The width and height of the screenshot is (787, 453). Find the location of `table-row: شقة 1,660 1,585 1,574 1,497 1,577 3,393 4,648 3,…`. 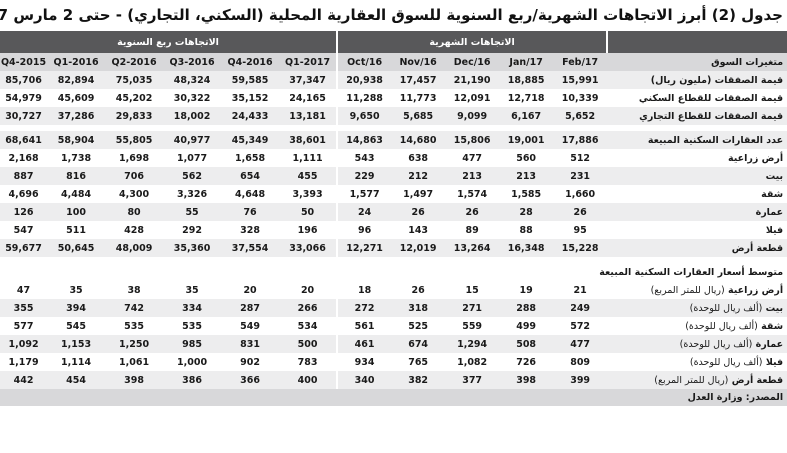

table-row: شقة 1,660 1,585 1,574 1,497 1,577 3,393 4,648 3,… is located at coordinates (393, 194).